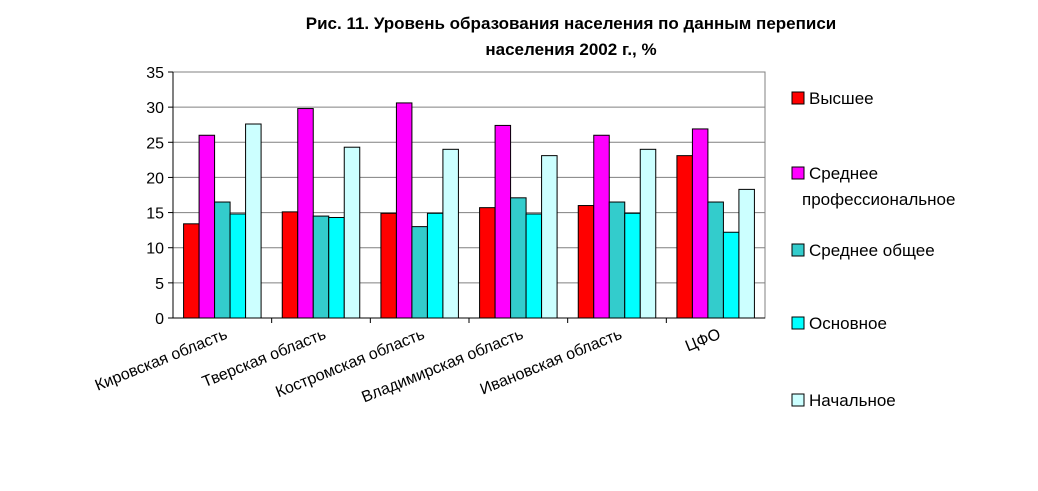 The image size is (1038, 491). Describe the element at coordinates (841, 98) in the screenshot. I see `legend-label: Высшее` at that location.